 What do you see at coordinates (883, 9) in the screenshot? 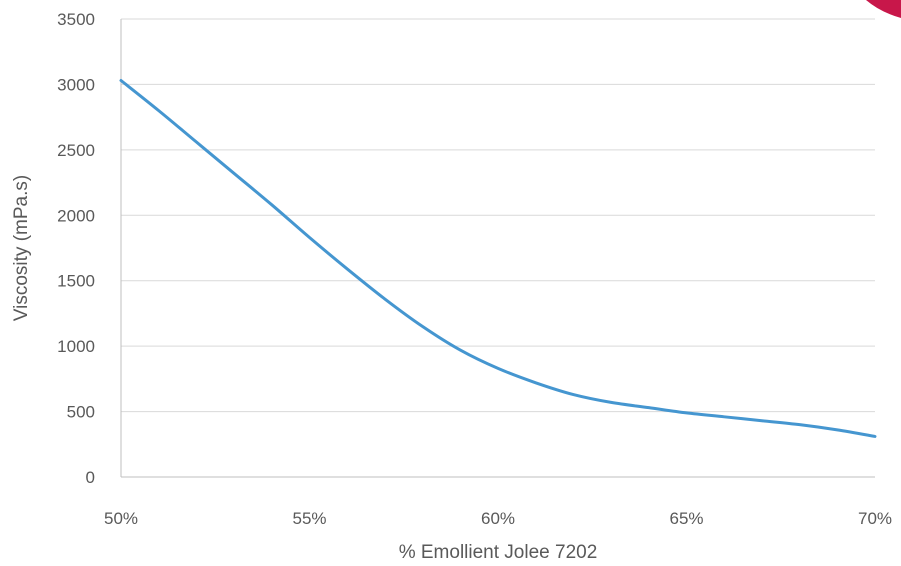
I see `corner-accent-shape` at bounding box center [883, 9].